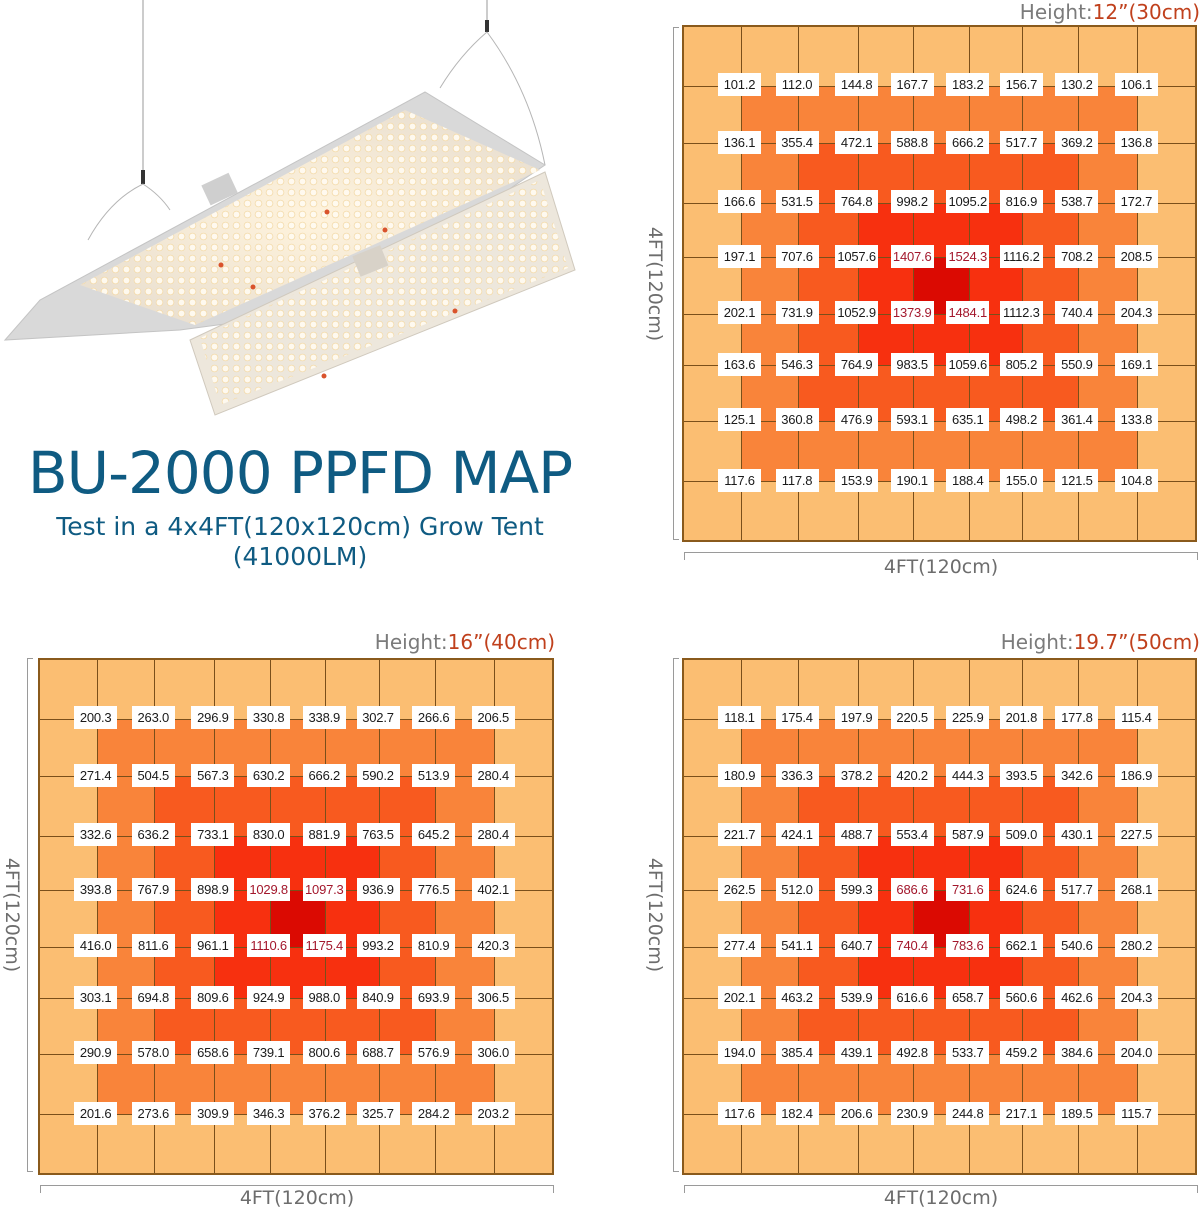 This screenshot has height=1210, width=1200. Describe the element at coordinates (1021, 1113) in the screenshot. I see `ppfd-value: 217.1` at that location.